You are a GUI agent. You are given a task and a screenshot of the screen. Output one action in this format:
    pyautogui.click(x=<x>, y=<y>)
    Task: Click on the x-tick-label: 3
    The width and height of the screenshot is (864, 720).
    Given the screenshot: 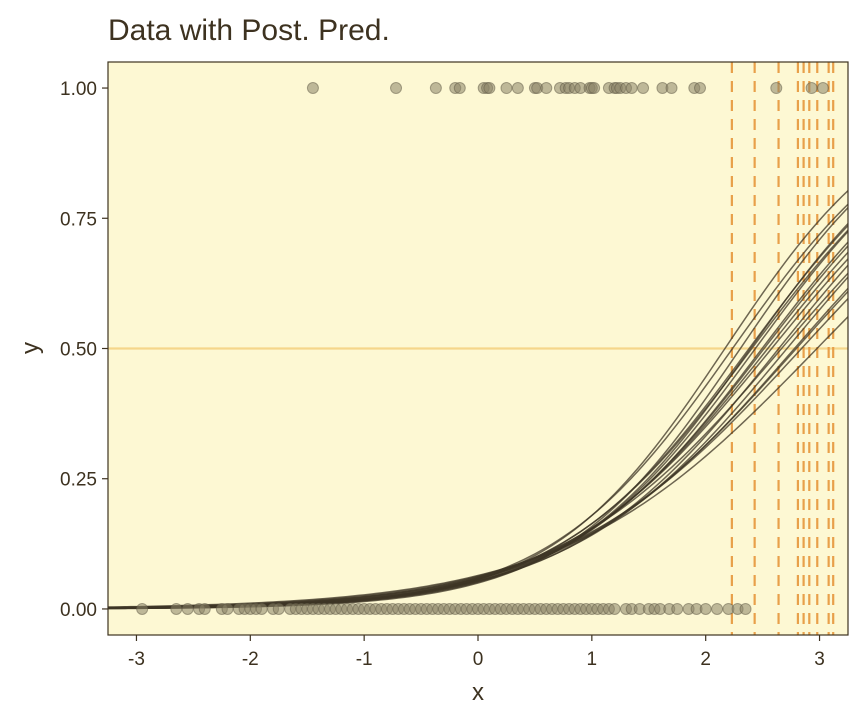 What is the action you would take?
    pyautogui.click(x=819, y=659)
    